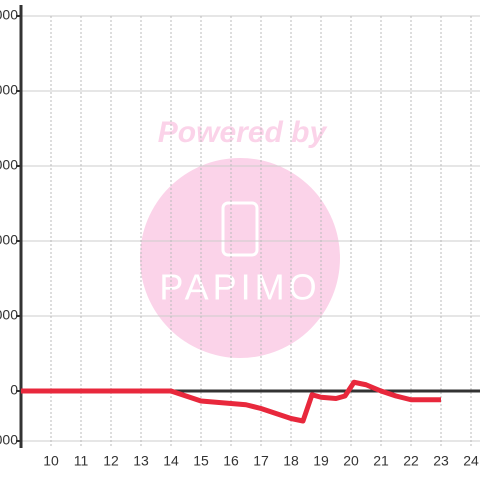 This screenshot has height=480, width=480. What do you see at coordinates (321, 461) in the screenshot?
I see `x-tick-label: 19` at bounding box center [321, 461].